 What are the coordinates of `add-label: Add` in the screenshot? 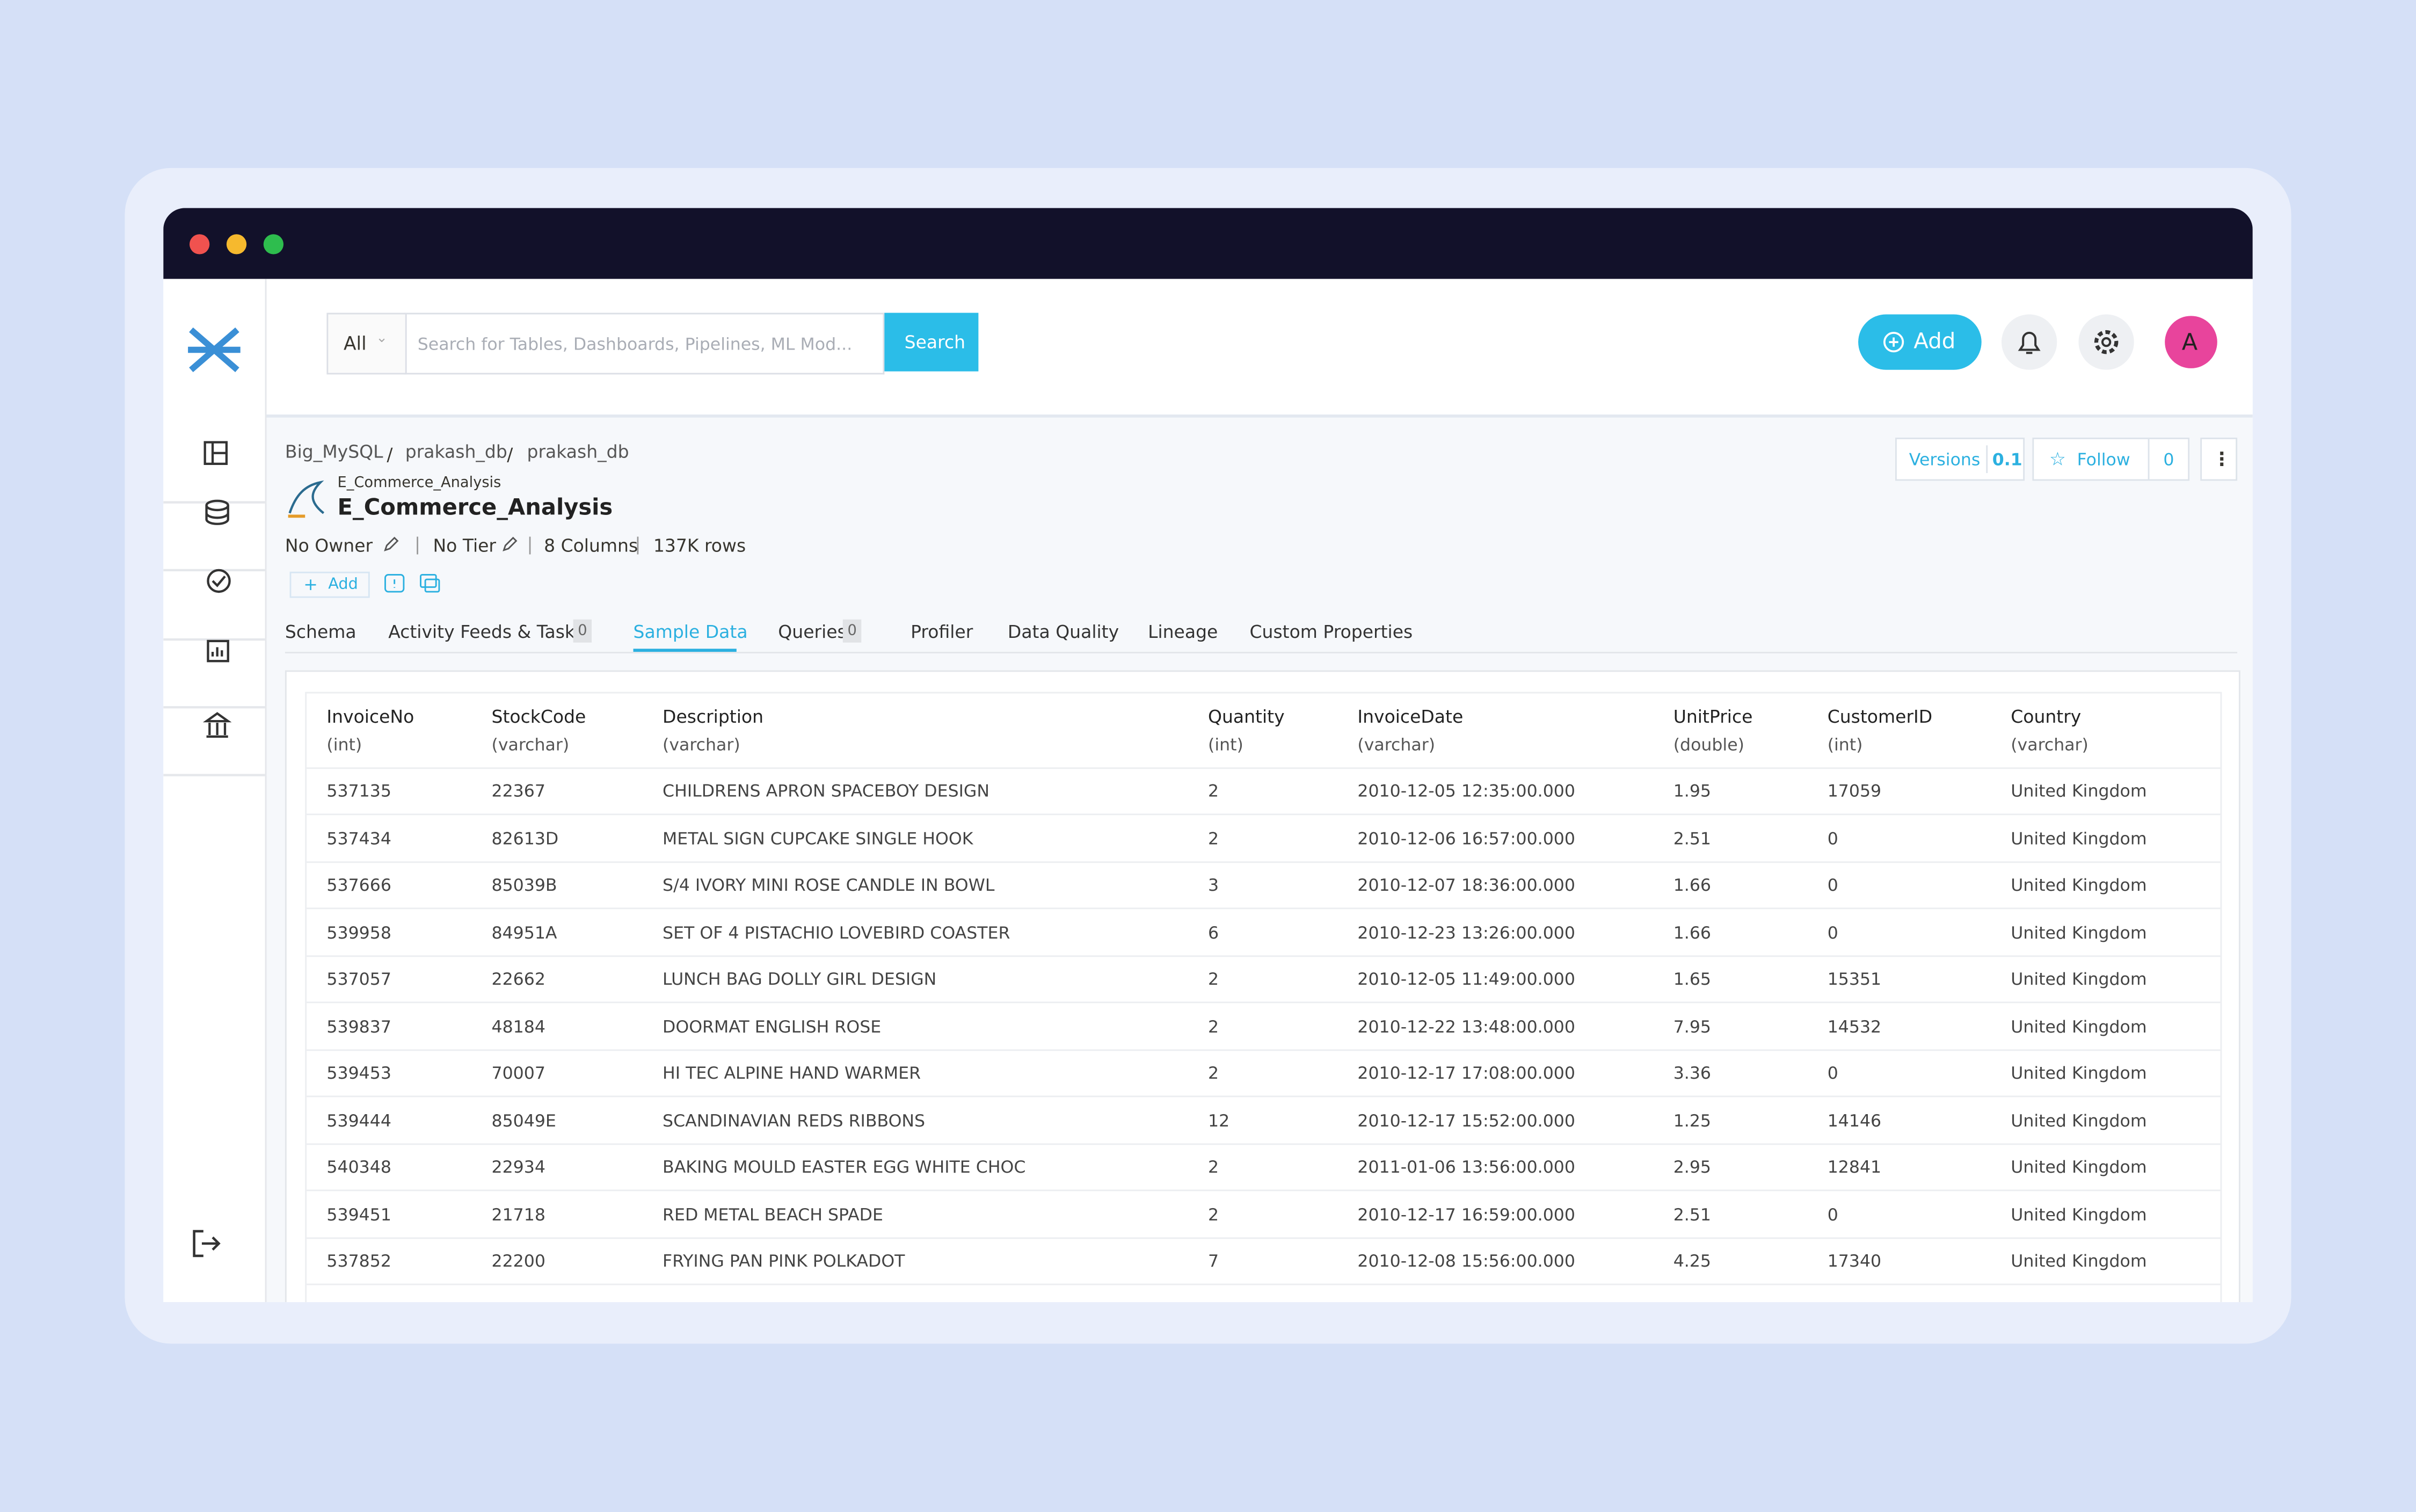 It's located at (1934, 342).